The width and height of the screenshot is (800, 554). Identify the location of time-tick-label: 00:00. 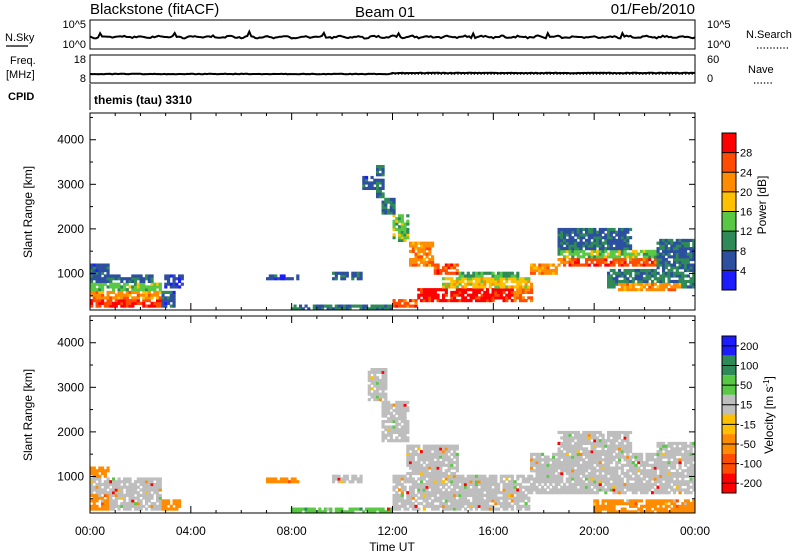
(90, 531).